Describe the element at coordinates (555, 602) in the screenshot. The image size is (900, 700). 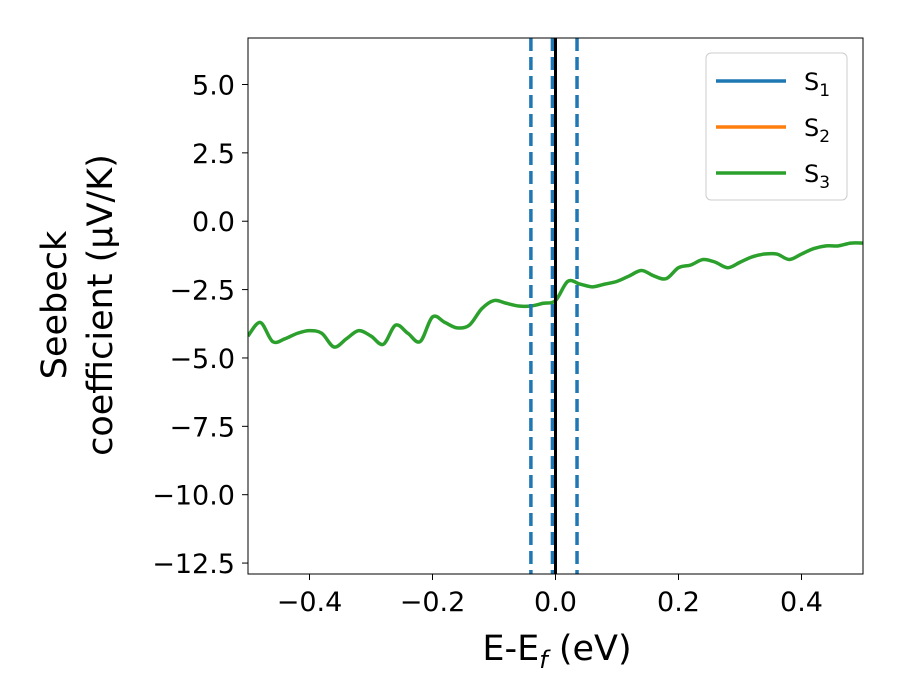
I see `x-tick-label: 0.0` at that location.